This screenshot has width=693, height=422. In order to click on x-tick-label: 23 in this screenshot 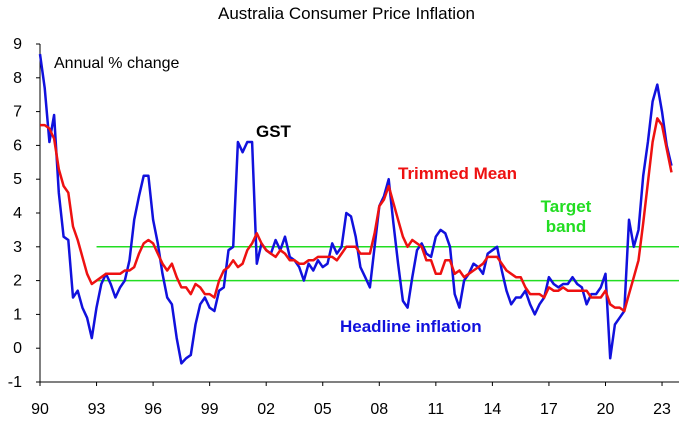, I will do `click(662, 409)`.